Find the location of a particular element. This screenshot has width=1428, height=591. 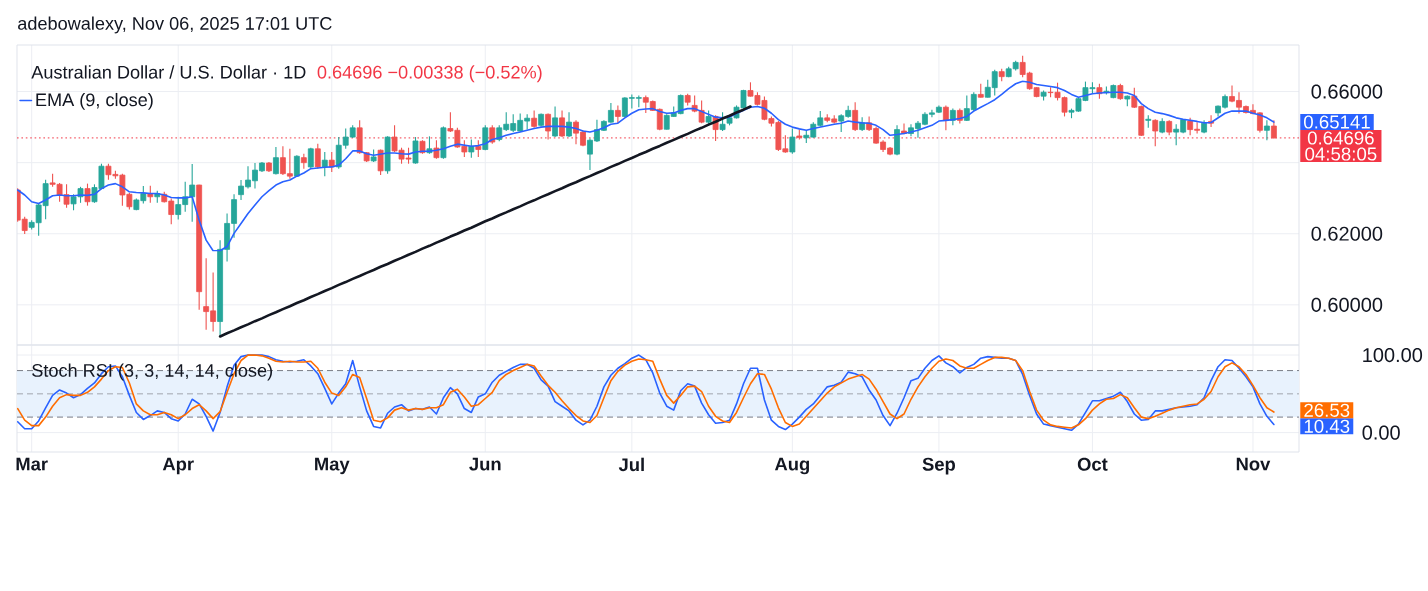

x-tick-label: Aug is located at coordinates (792, 466).